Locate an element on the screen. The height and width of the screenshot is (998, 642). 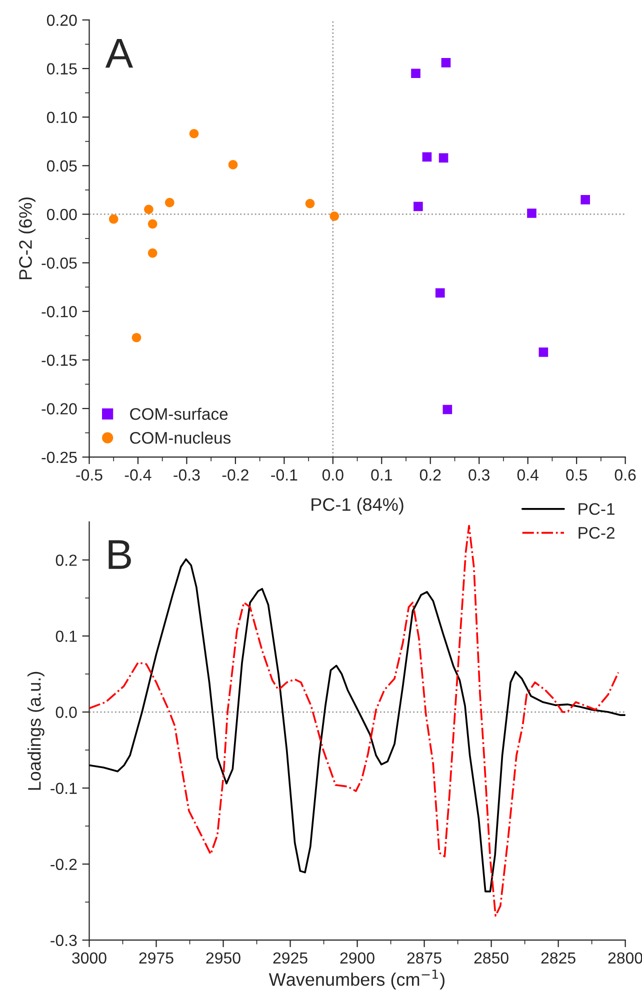
y-tick-label: 0.20 is located at coordinates (61, 20).